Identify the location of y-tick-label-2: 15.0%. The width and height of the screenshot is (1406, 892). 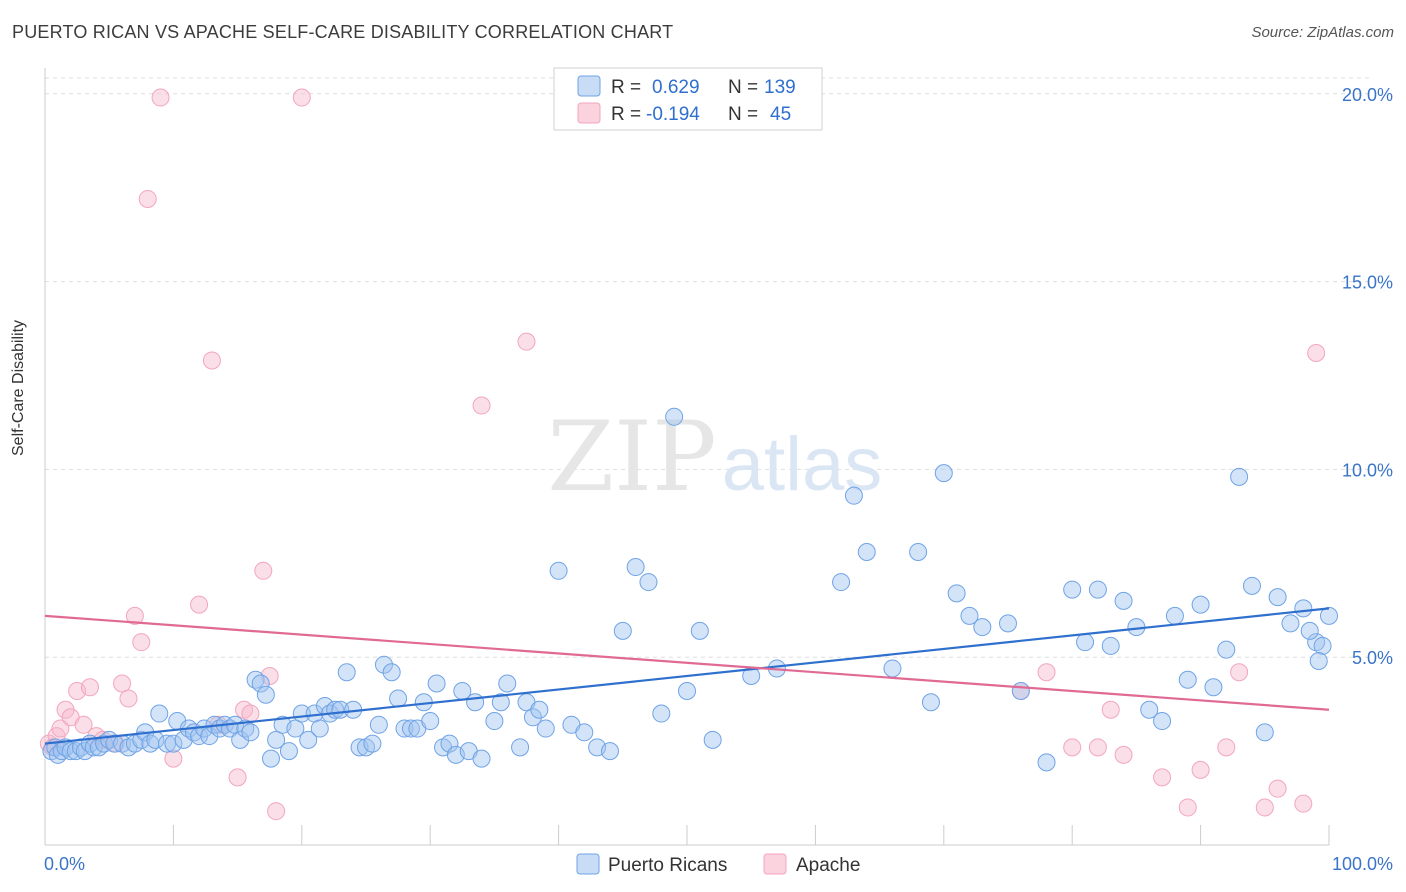
(1367, 283).